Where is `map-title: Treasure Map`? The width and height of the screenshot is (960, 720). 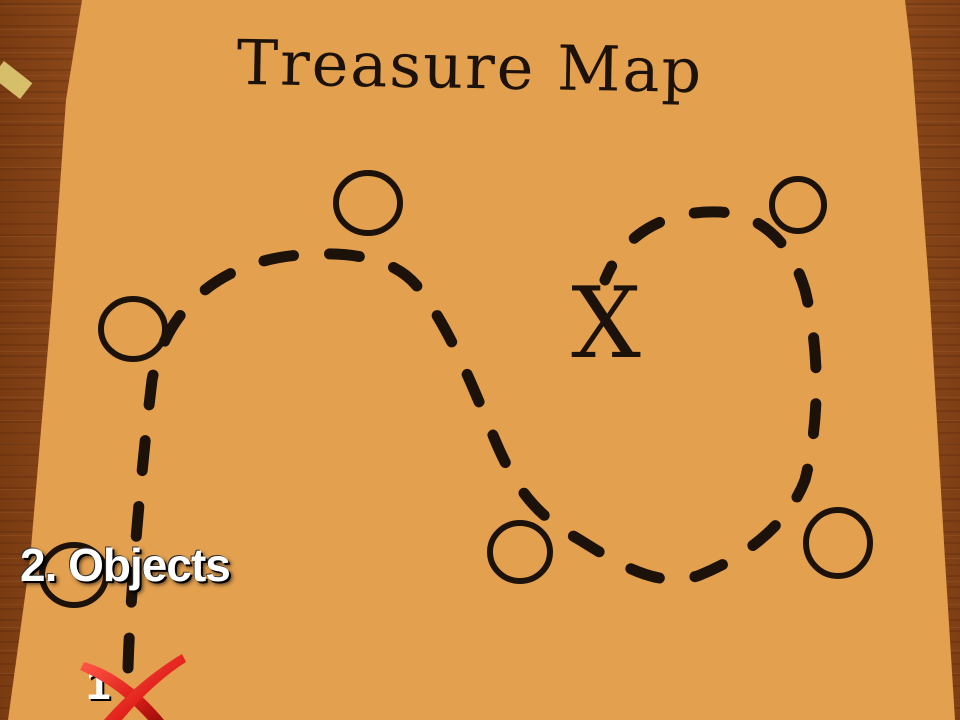 map-title: Treasure Map is located at coordinates (470, 66).